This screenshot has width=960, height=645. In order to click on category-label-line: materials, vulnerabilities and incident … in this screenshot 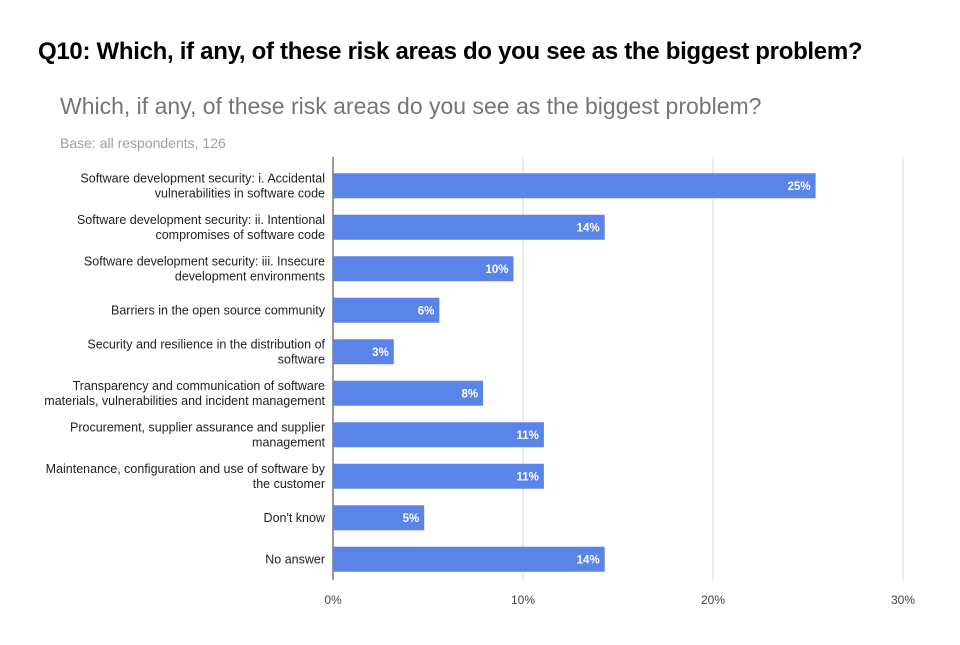, I will do `click(184, 401)`.